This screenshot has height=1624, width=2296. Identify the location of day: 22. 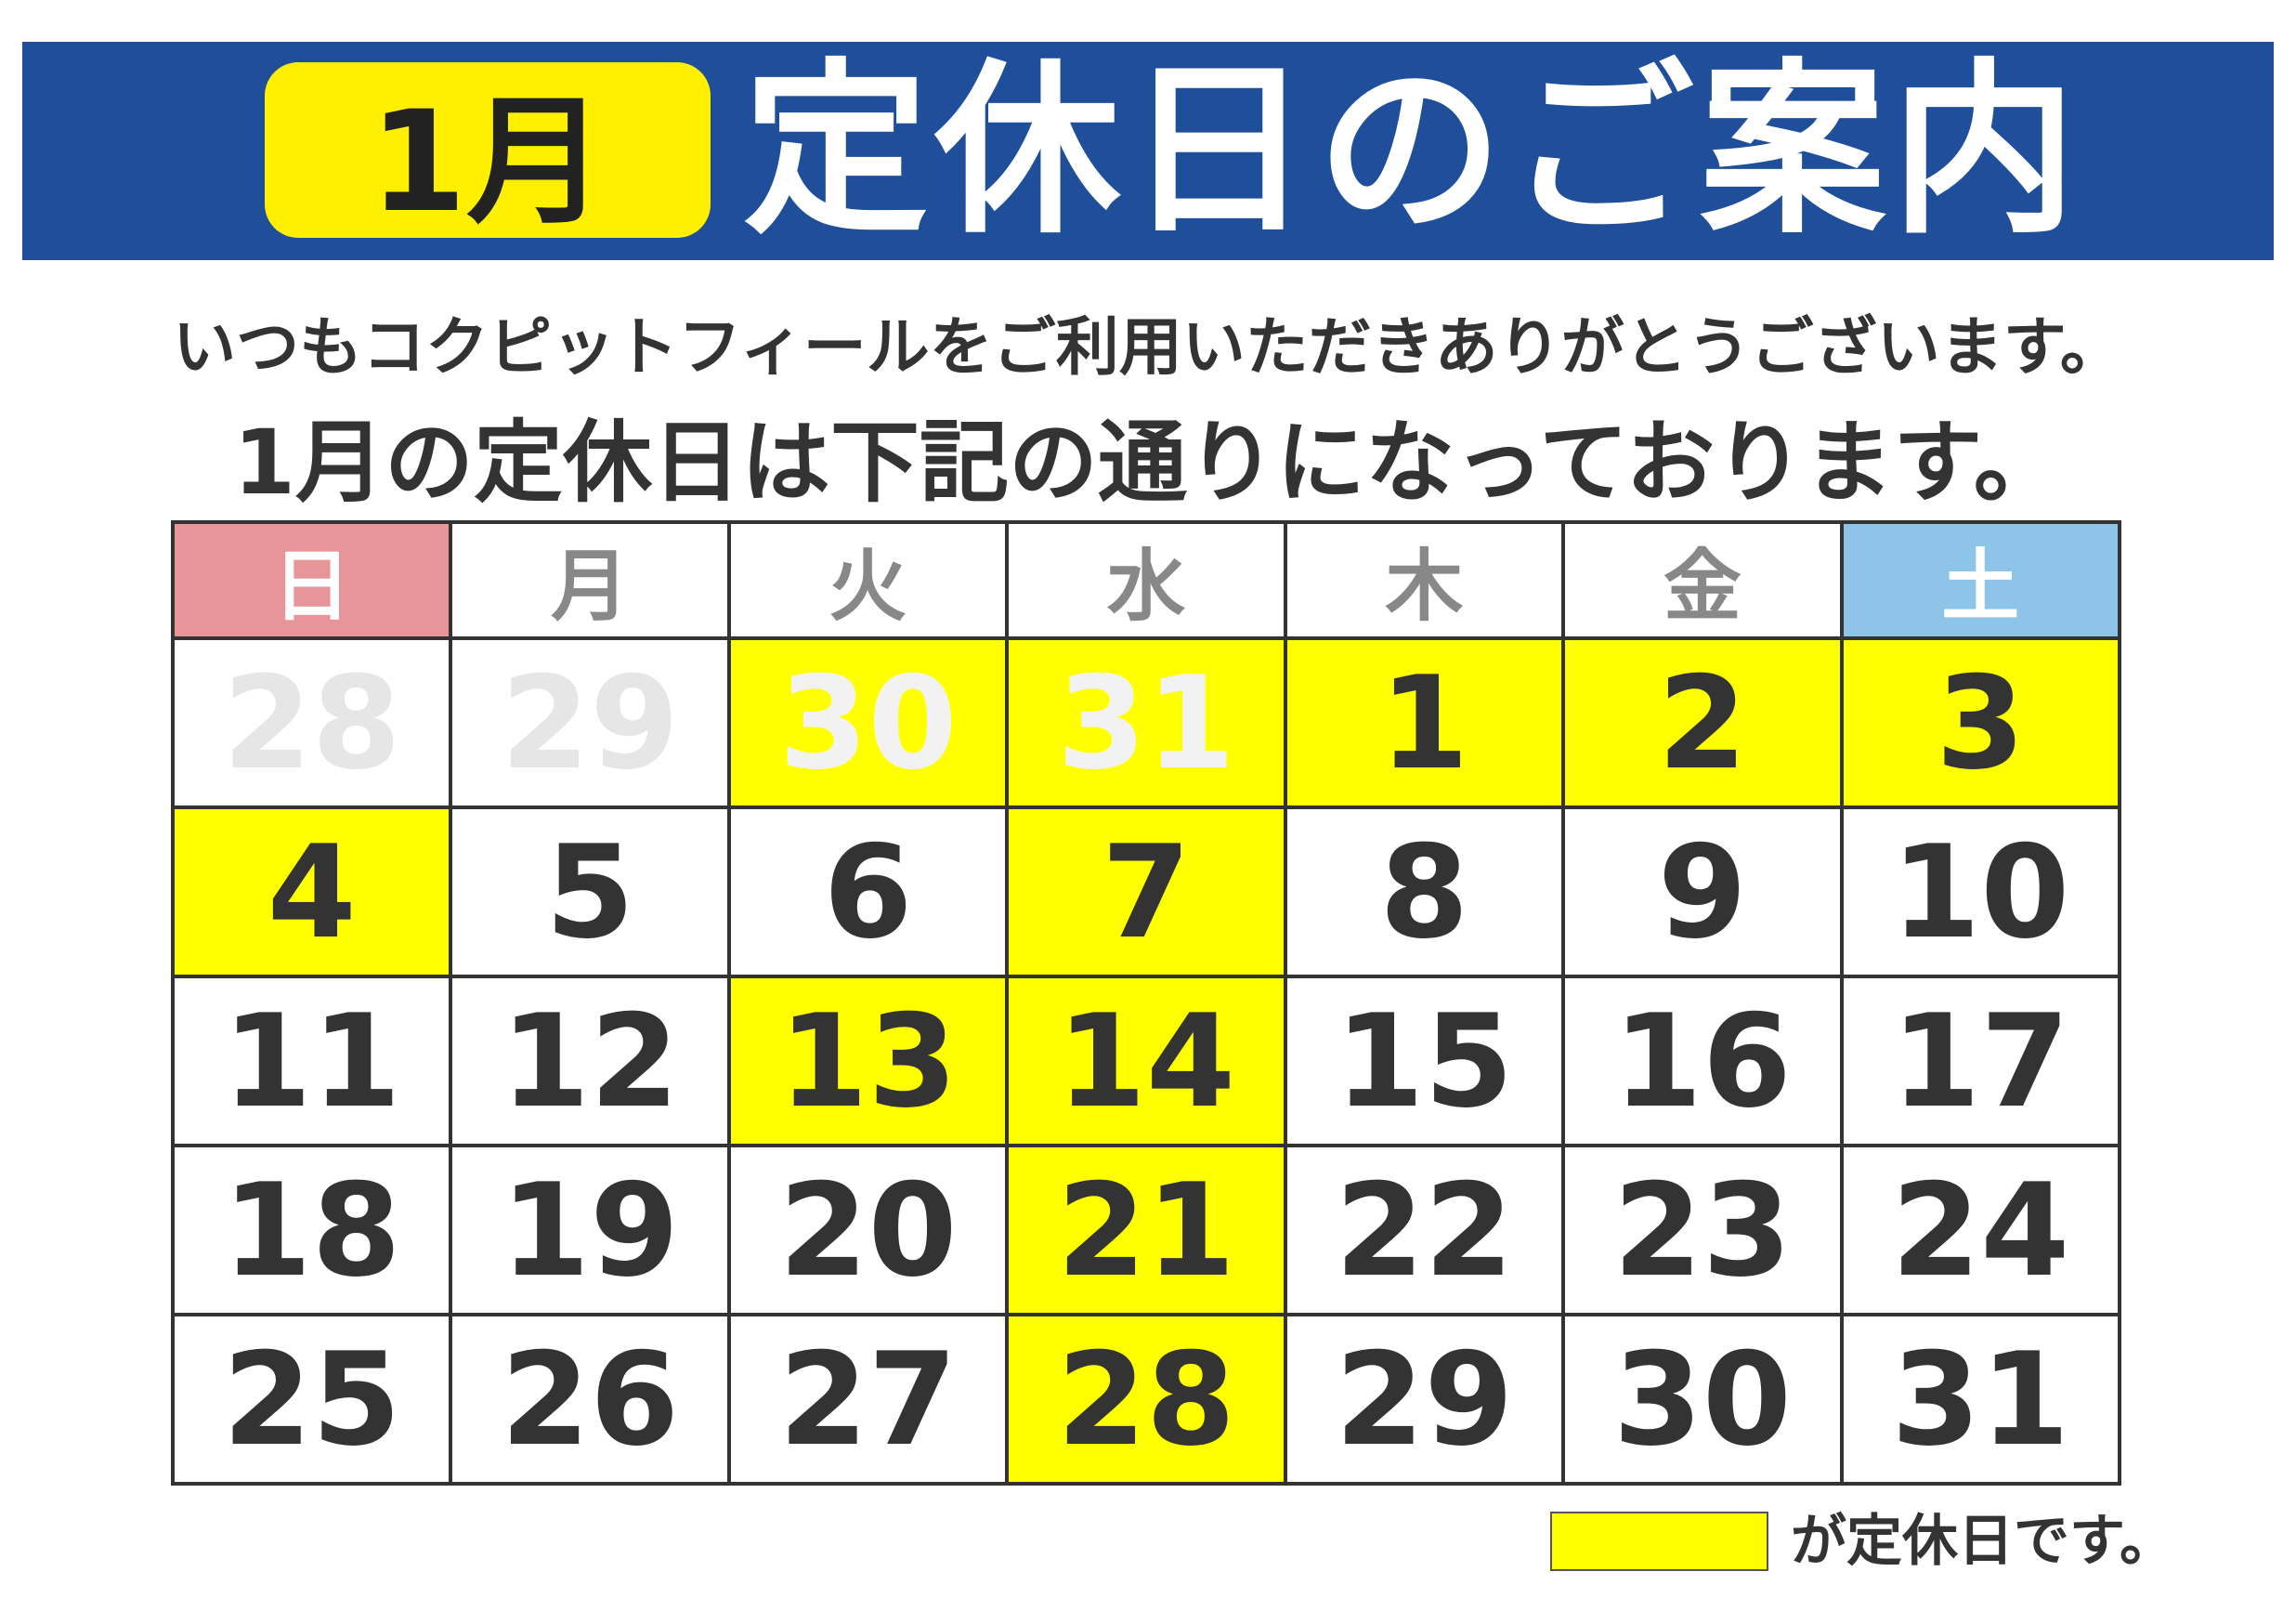
(1424, 1230).